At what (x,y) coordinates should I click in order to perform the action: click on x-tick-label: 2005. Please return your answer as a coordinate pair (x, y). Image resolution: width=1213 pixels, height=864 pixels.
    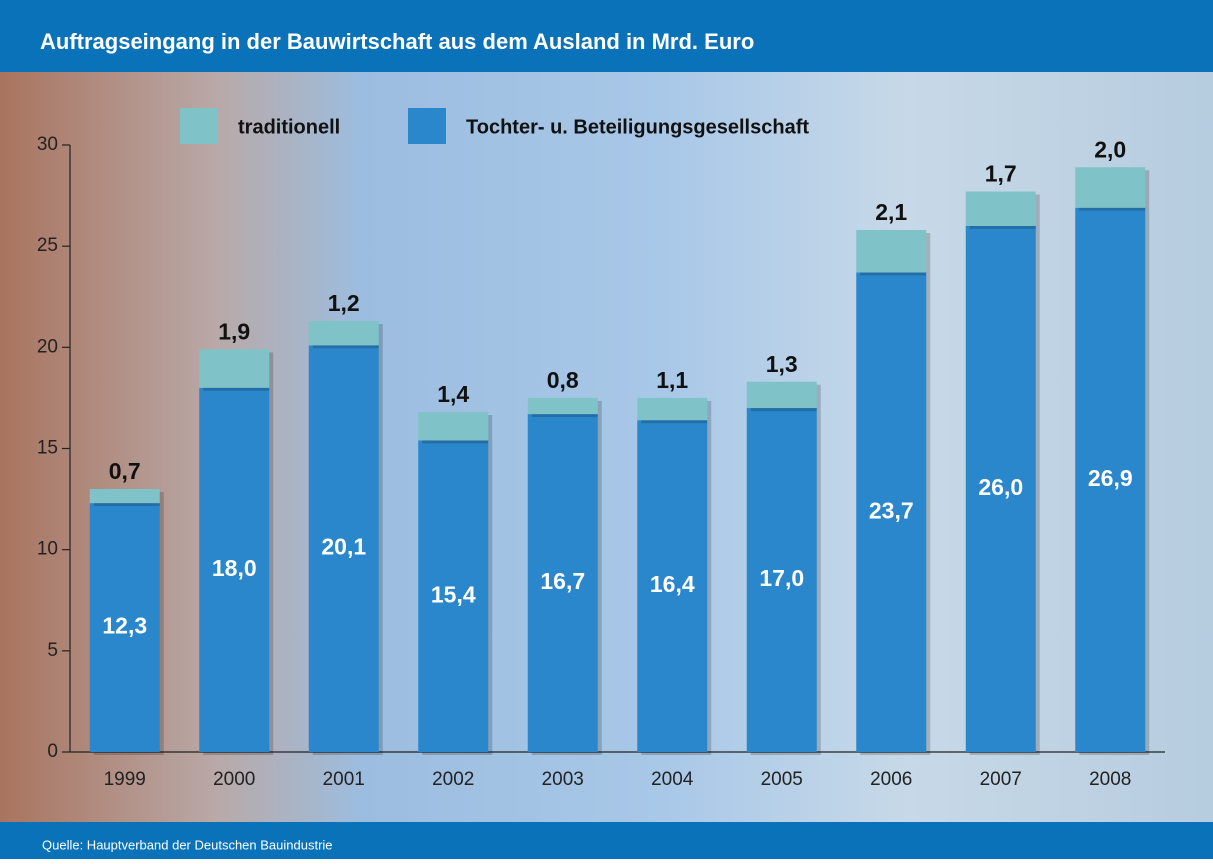
    Looking at the image, I should click on (782, 779).